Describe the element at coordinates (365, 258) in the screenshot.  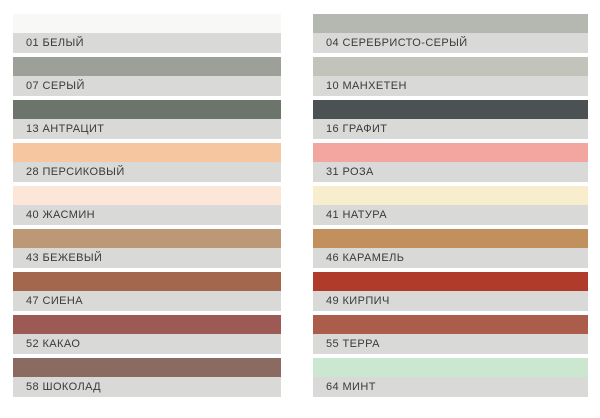
I see `swatch-label-text: 46 КАРАМЕЛЬ` at that location.